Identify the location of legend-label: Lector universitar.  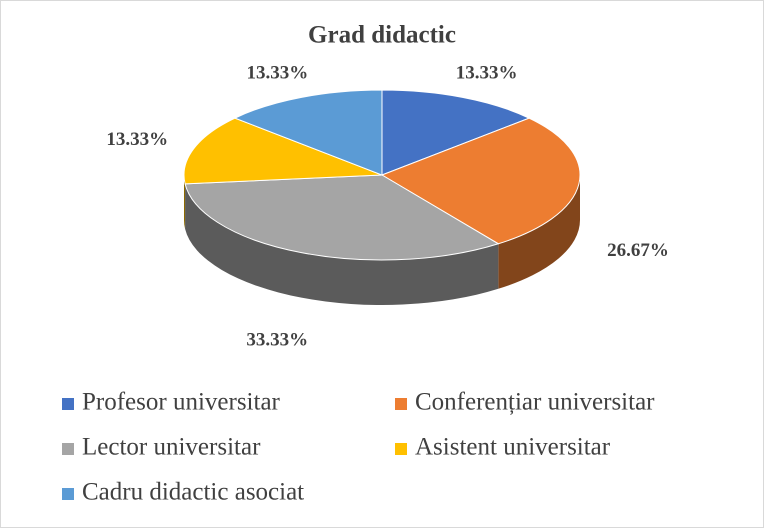
(171, 447).